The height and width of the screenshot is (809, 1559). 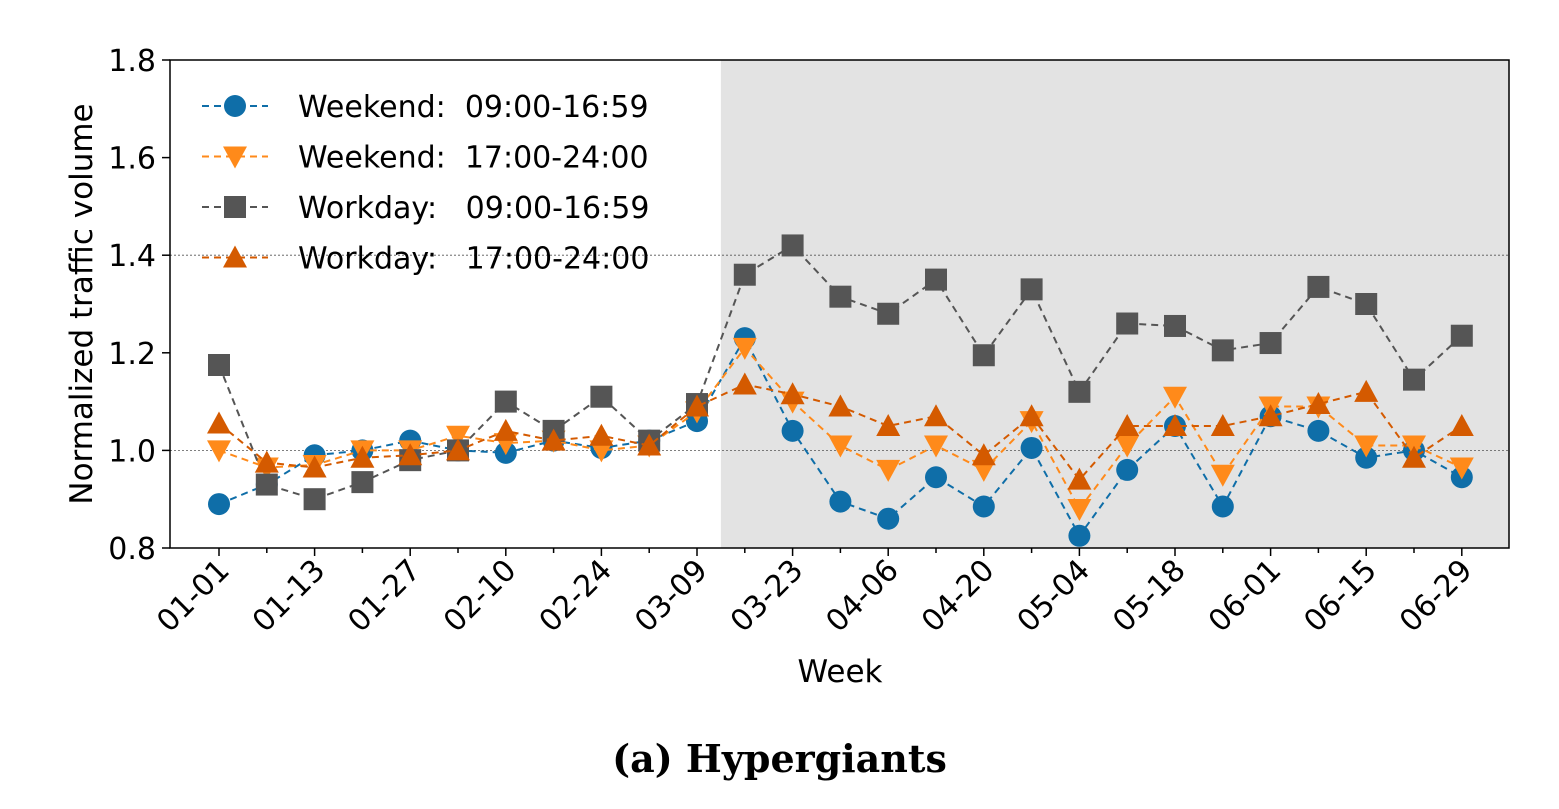 I want to click on x-tick-label: 01-27, so click(x=384, y=596).